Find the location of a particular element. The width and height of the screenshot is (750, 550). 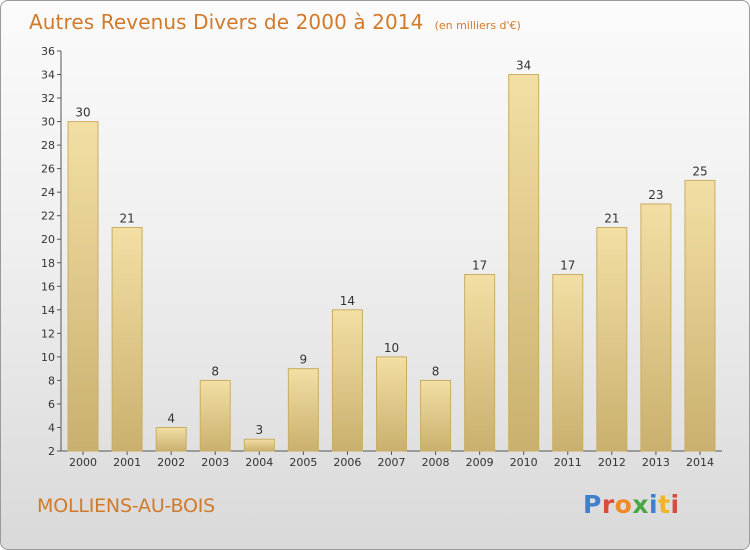

y-tick-label: 8 is located at coordinates (51, 380).